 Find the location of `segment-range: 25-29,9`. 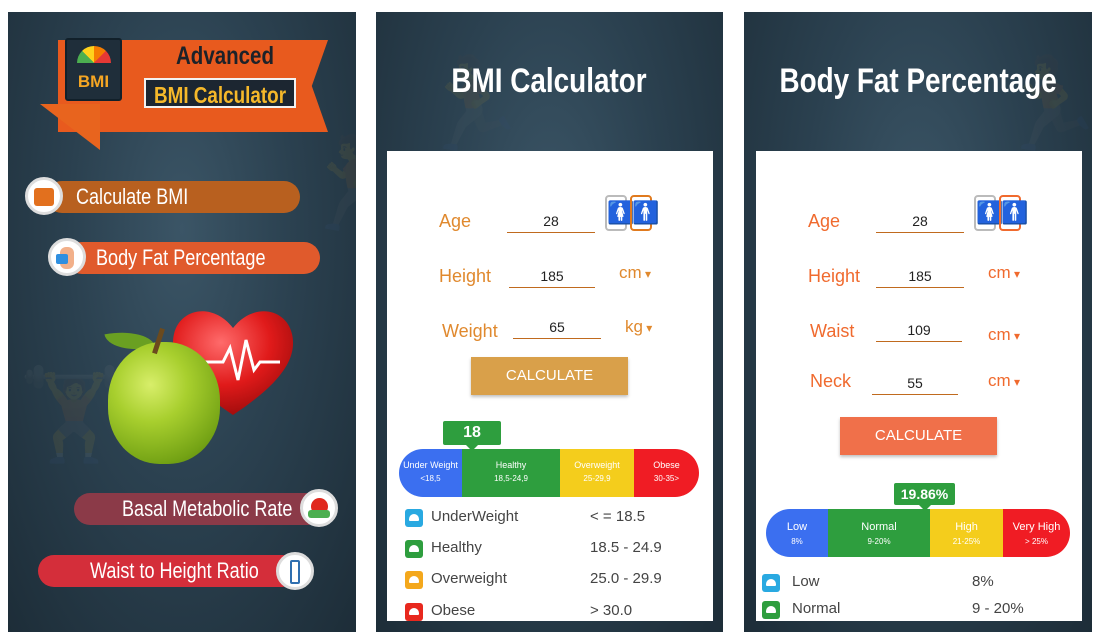

segment-range: 25-29,9 is located at coordinates (597, 478).